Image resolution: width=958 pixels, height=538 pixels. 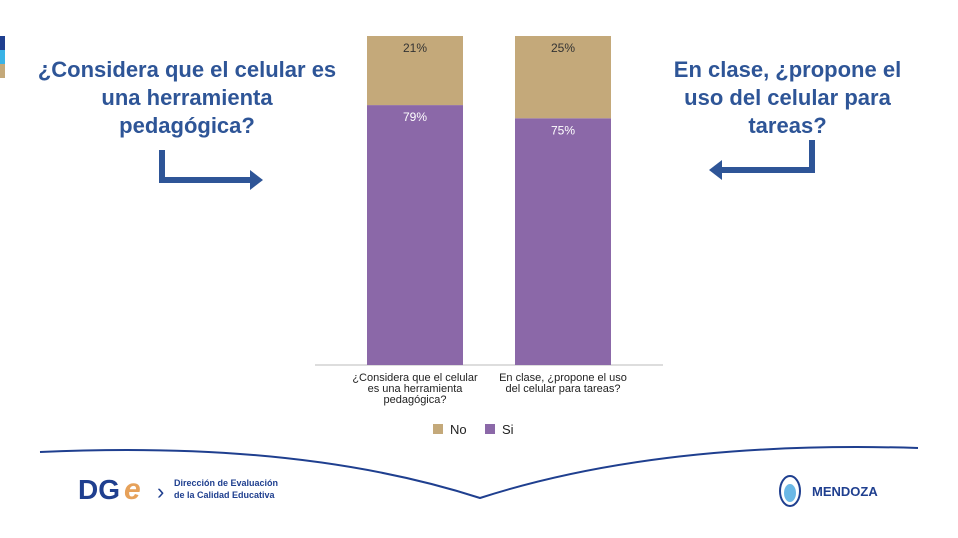 What do you see at coordinates (508, 429) in the screenshot?
I see `legend-label: Si` at bounding box center [508, 429].